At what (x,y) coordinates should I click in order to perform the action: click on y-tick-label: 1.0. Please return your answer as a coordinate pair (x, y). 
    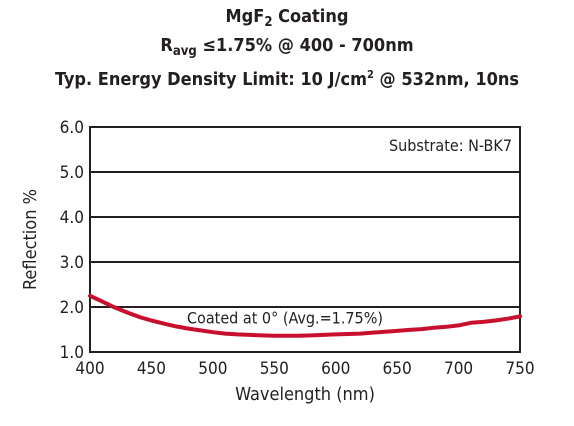
    Looking at the image, I should click on (72, 353).